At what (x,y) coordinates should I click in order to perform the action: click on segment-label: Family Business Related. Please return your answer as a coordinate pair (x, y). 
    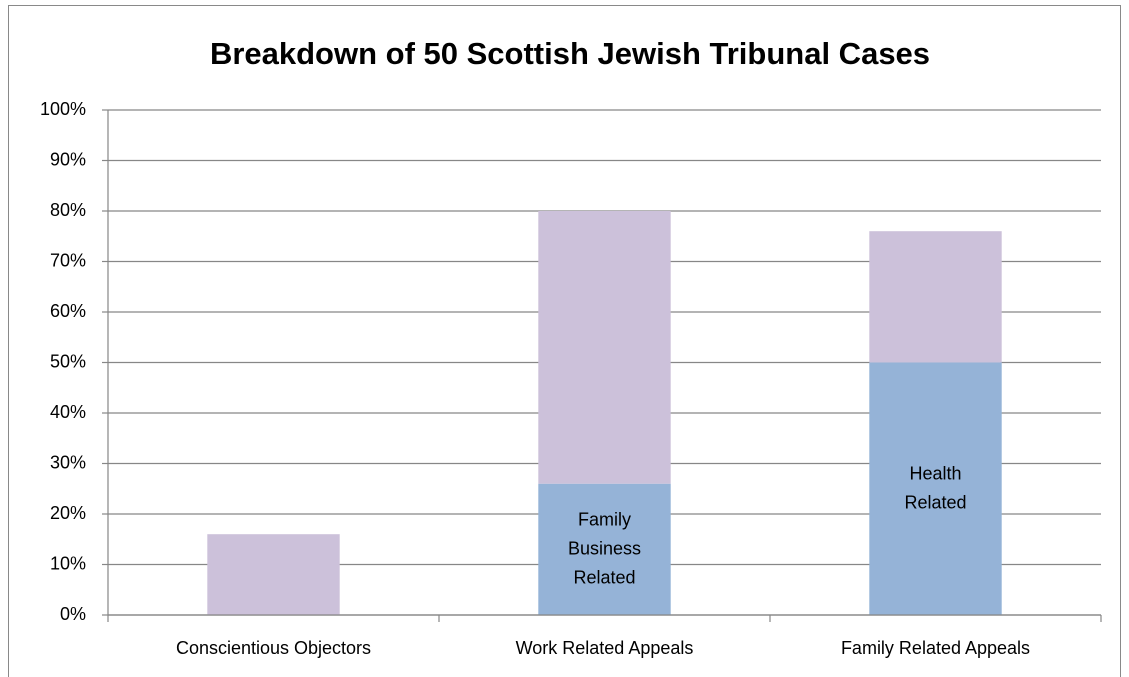
    Looking at the image, I should click on (604, 548).